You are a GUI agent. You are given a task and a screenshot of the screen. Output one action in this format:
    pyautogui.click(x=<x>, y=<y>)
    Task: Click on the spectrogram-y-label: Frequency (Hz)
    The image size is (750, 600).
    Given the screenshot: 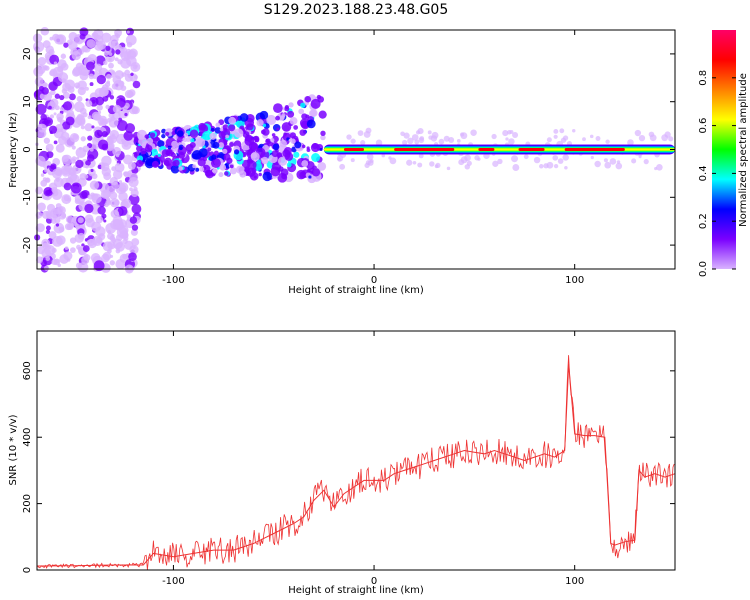 What is the action you would take?
    pyautogui.click(x=13, y=150)
    